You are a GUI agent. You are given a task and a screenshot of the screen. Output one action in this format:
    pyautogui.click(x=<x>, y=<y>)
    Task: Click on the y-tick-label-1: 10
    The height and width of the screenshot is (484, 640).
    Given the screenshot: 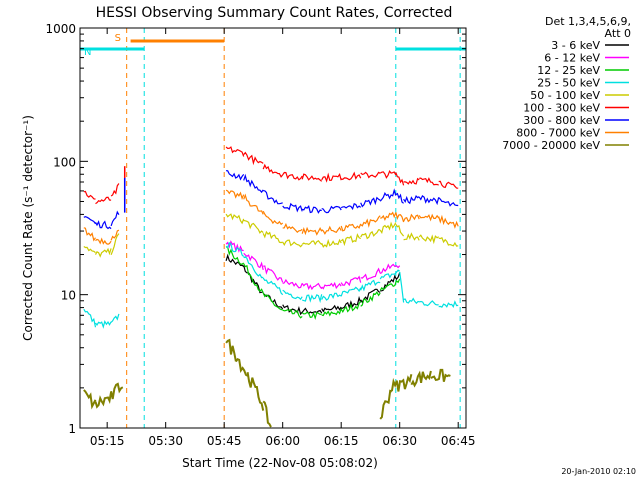 What is the action you would take?
    pyautogui.click(x=68, y=296)
    